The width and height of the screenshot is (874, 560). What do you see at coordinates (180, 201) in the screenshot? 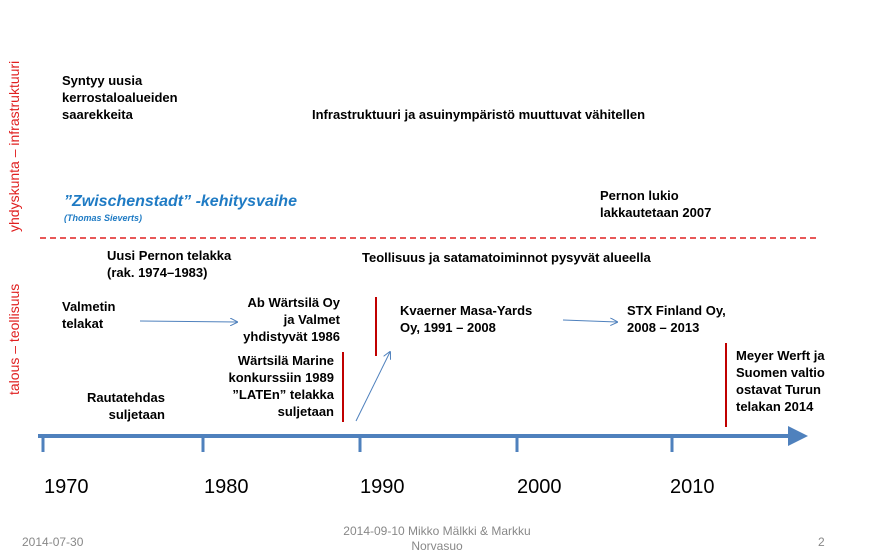
I see `phase: ”Zwischenstadt” -kehitysvaihe` at bounding box center [180, 201].